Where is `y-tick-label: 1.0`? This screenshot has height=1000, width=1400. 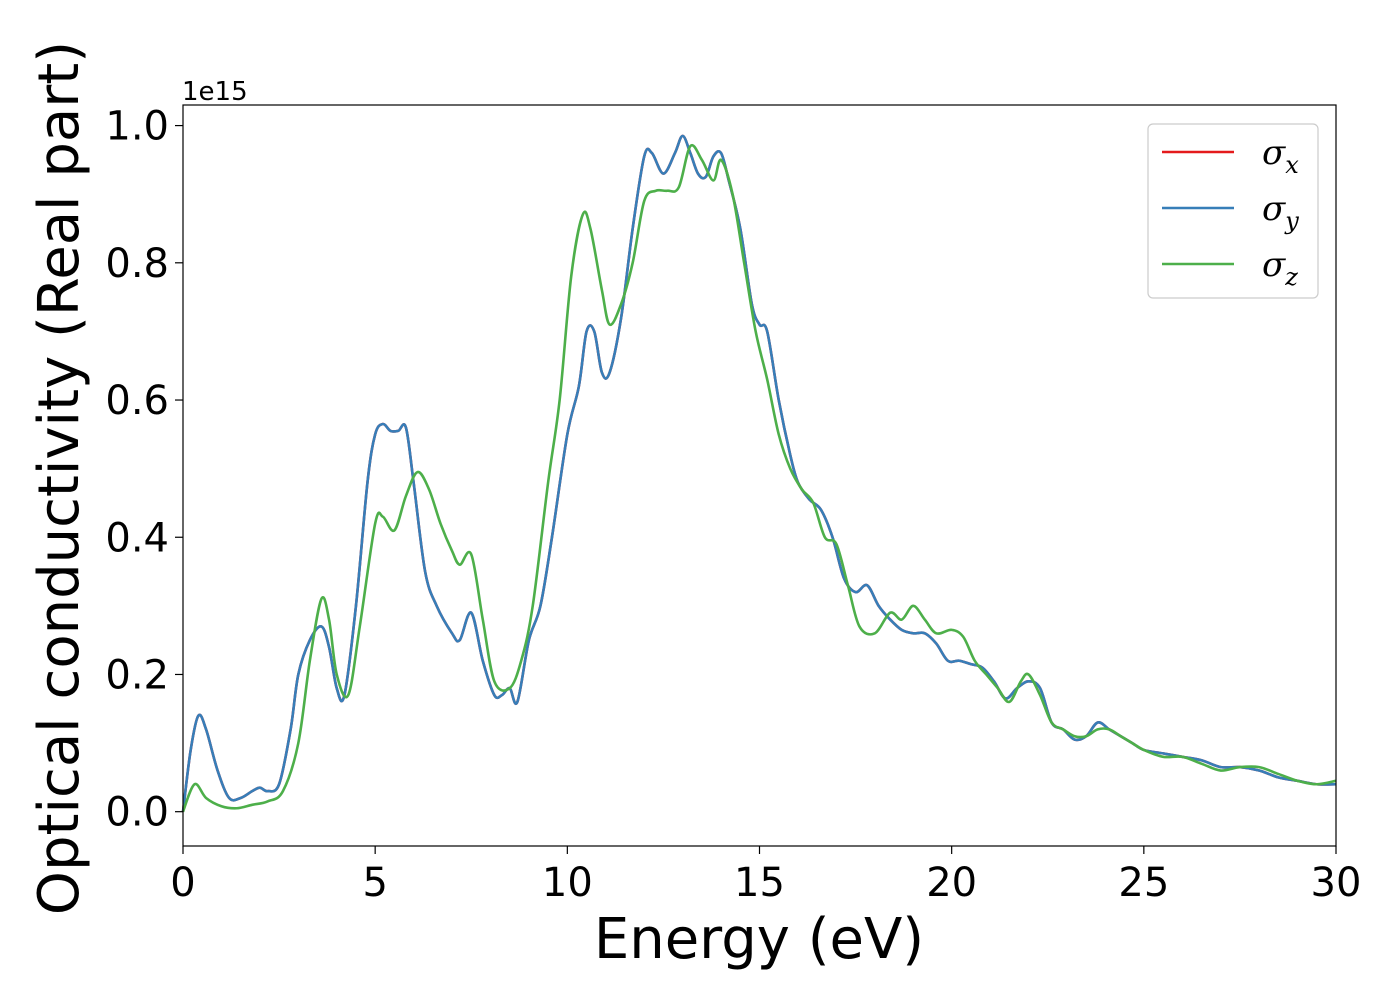 y-tick-label: 1.0 is located at coordinates (137, 127).